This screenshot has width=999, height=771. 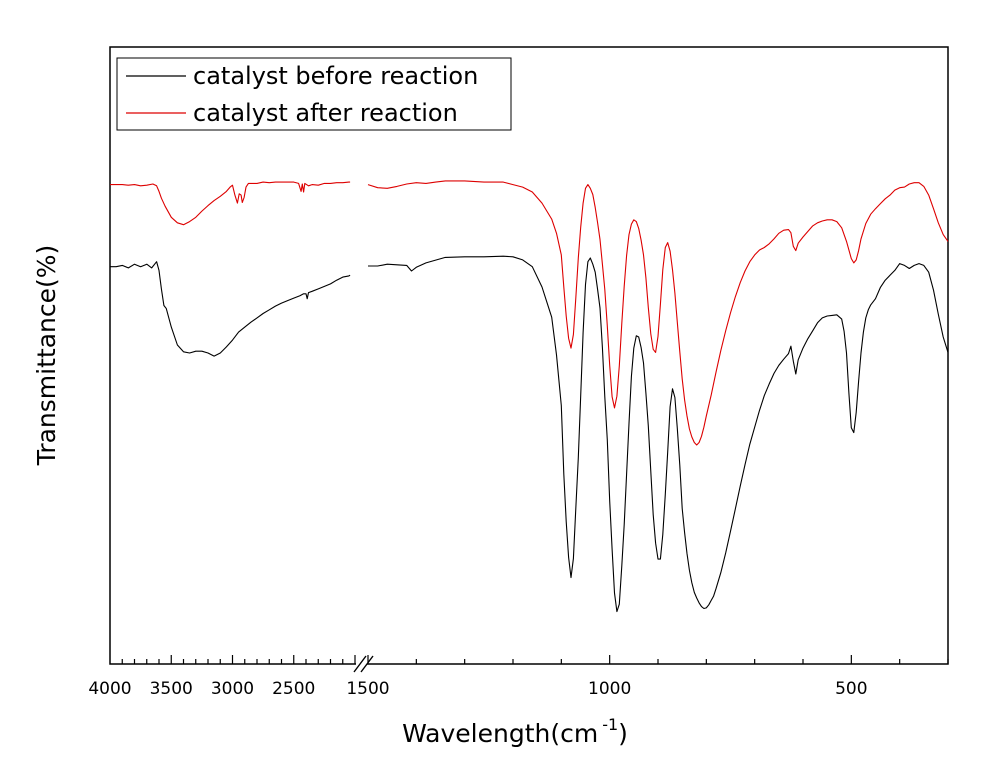 I want to click on x-tick-label-3500: 3500, so click(x=171, y=689).